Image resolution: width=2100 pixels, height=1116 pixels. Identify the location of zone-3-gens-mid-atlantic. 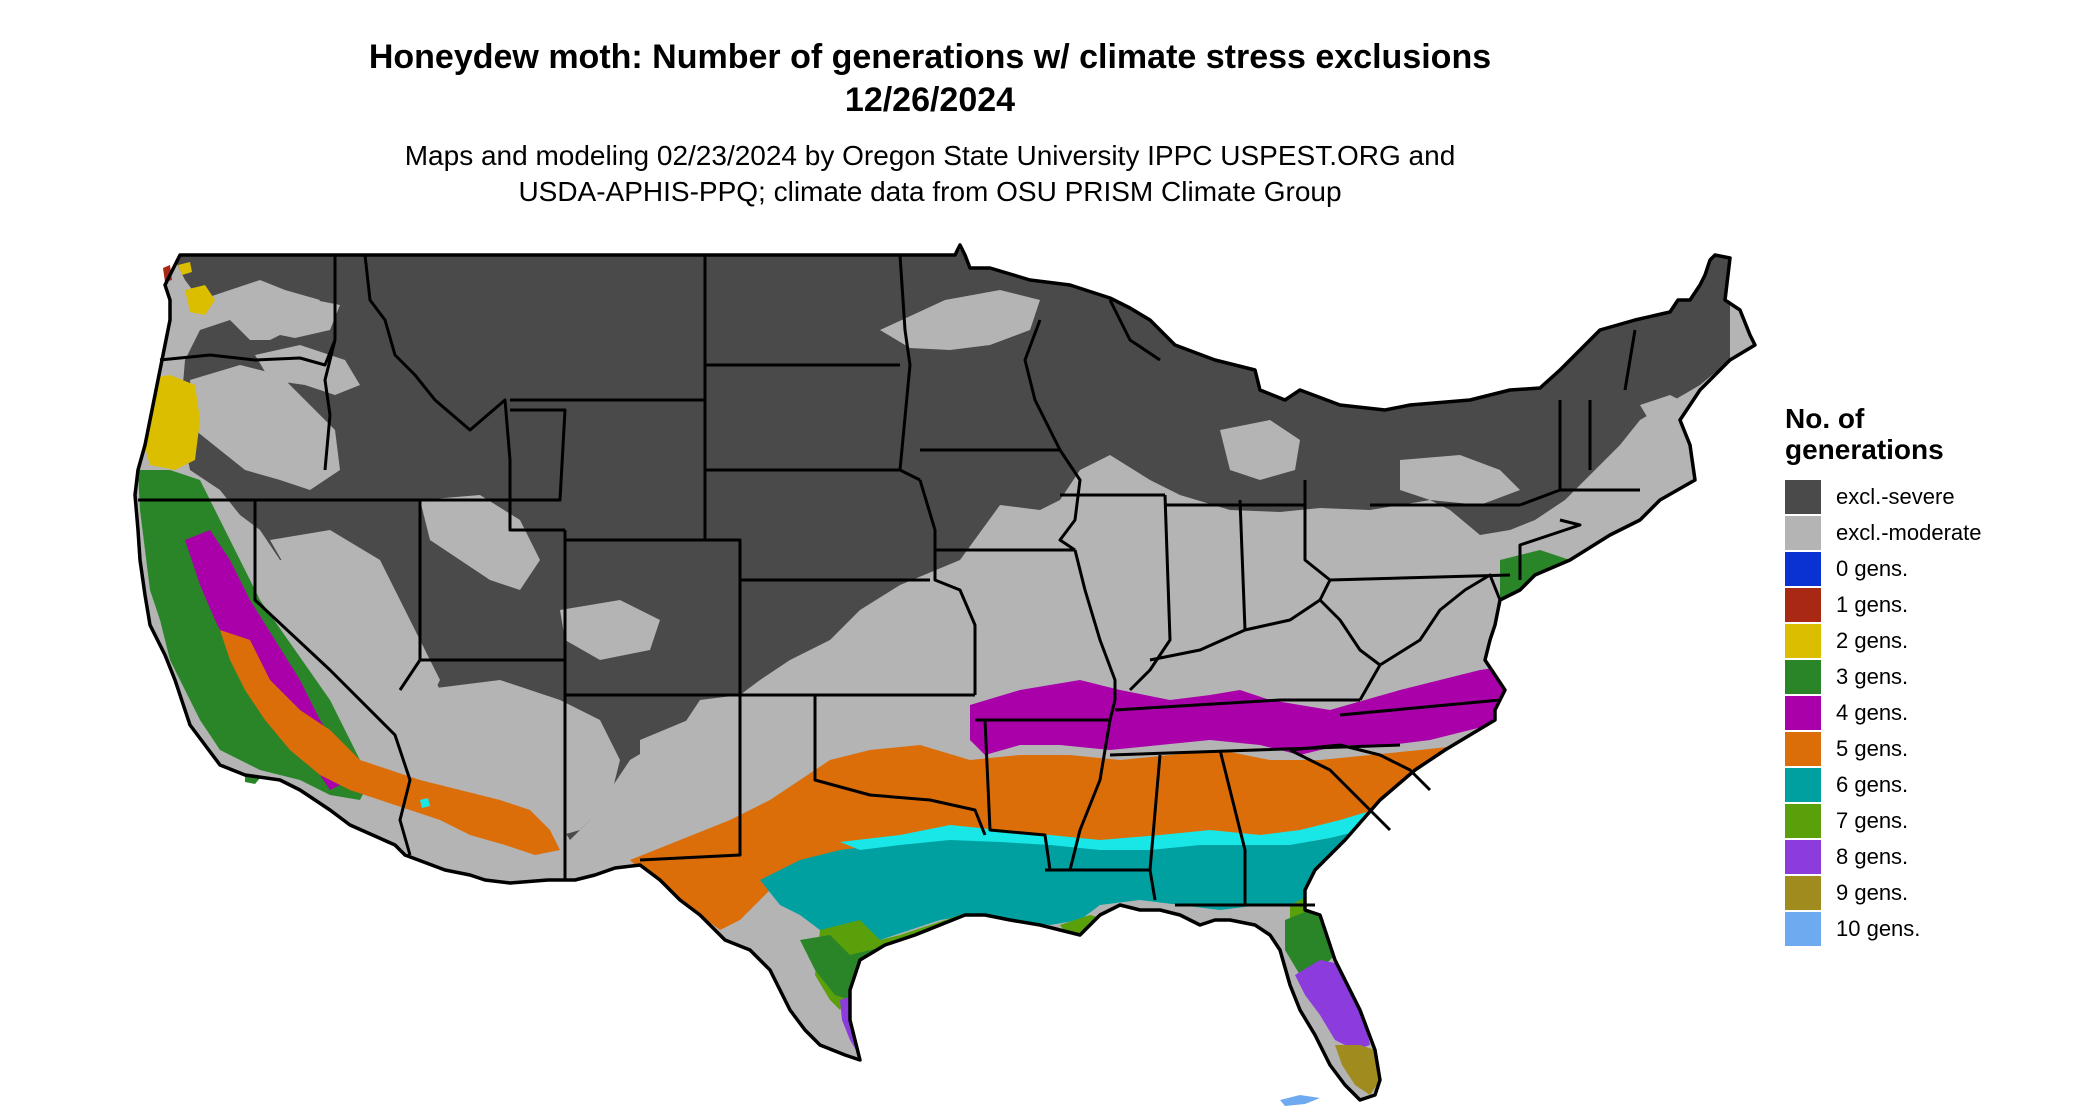
(1537, 582).